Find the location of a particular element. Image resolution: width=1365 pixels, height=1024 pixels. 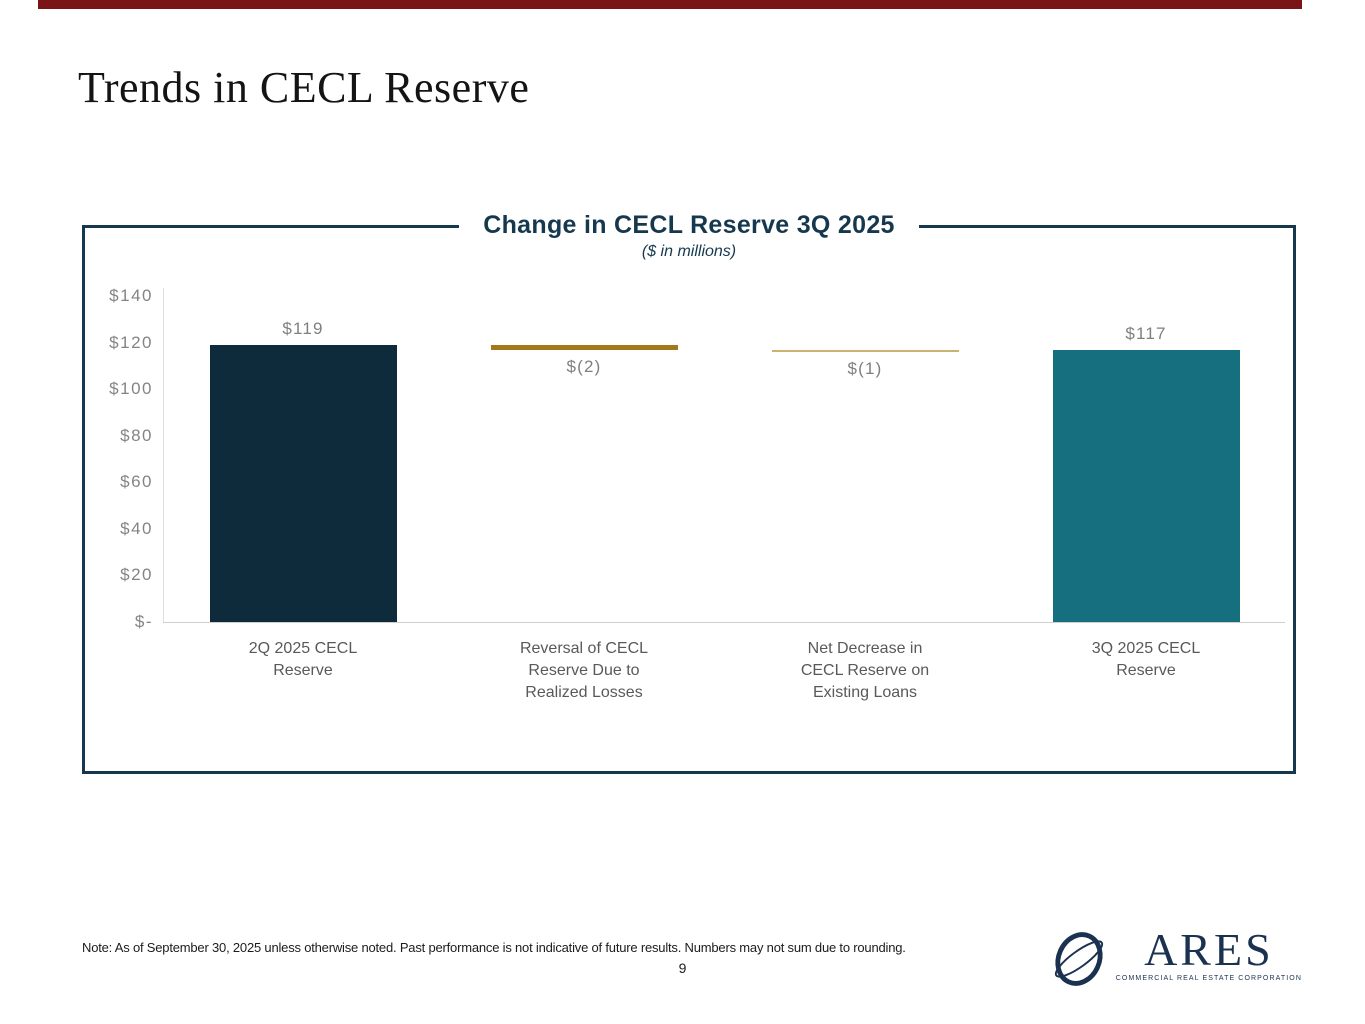

chart-title: Change in CECL Reserve 3Q 2025 is located at coordinates (689, 225).